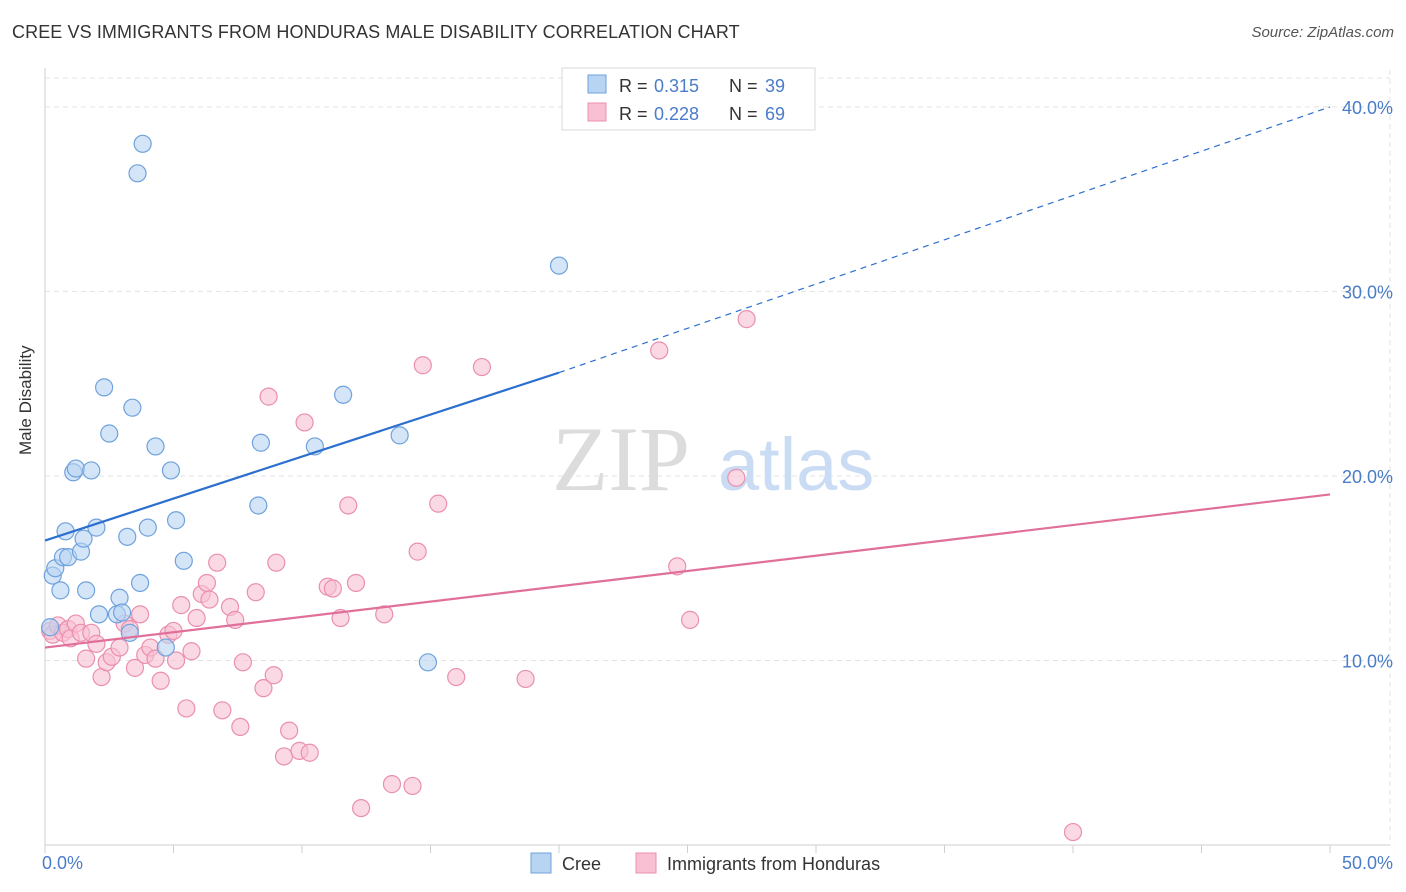  I want to click on legend-r-value-cree: 0.315, so click(676, 86).